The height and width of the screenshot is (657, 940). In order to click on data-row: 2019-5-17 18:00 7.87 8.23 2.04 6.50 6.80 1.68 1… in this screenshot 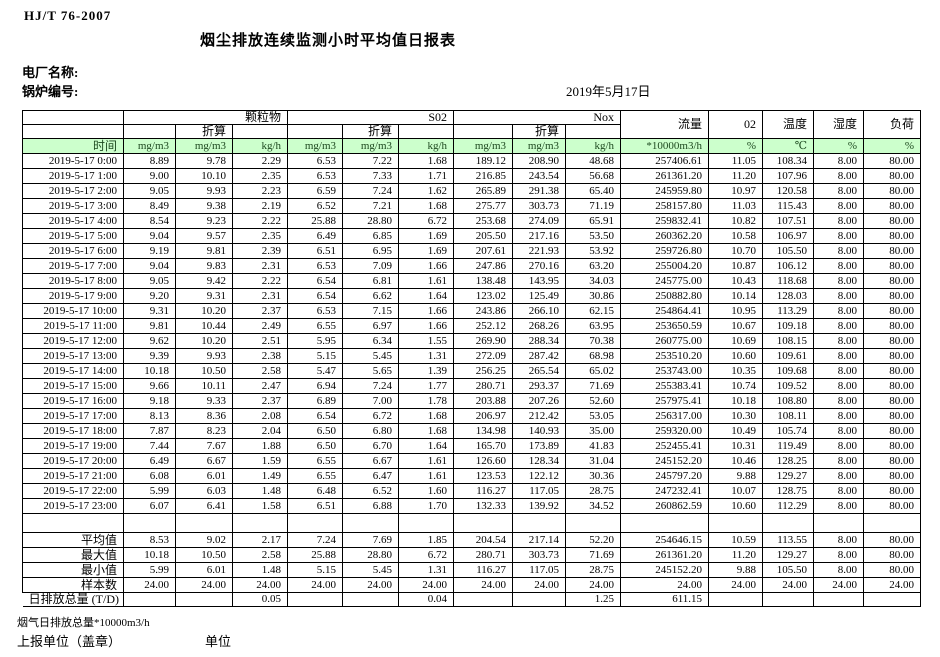, I will do `click(472, 431)`.